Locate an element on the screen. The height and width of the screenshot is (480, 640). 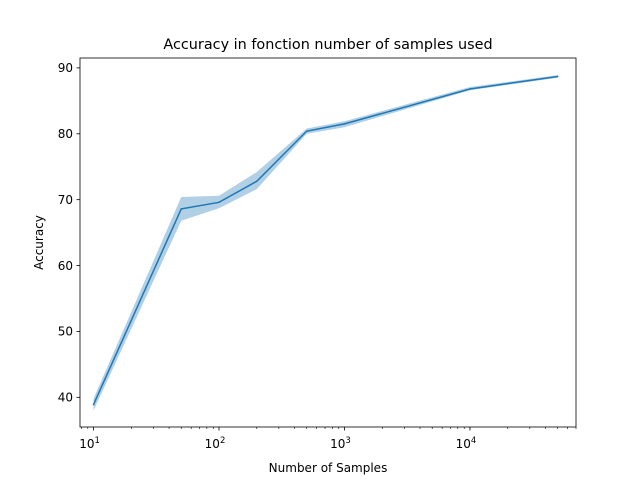
y-tick-label: 80 is located at coordinates (65, 134).